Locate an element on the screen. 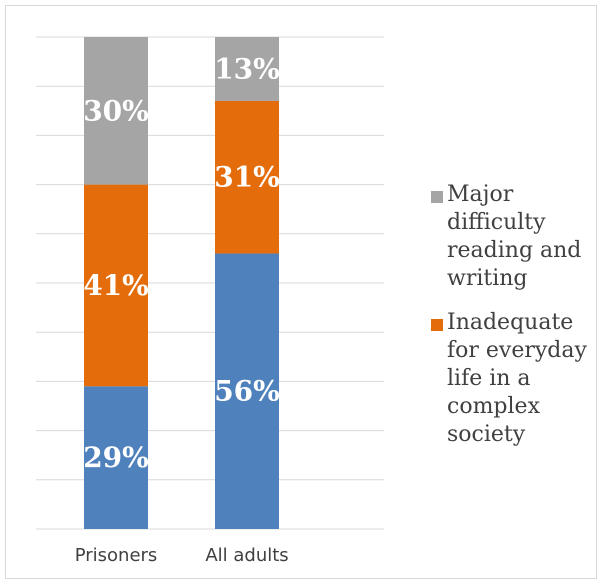 Image resolution: width=602 pixels, height=584 pixels. legend-item: Major difficulty reading and writing is located at coordinates (516, 237).